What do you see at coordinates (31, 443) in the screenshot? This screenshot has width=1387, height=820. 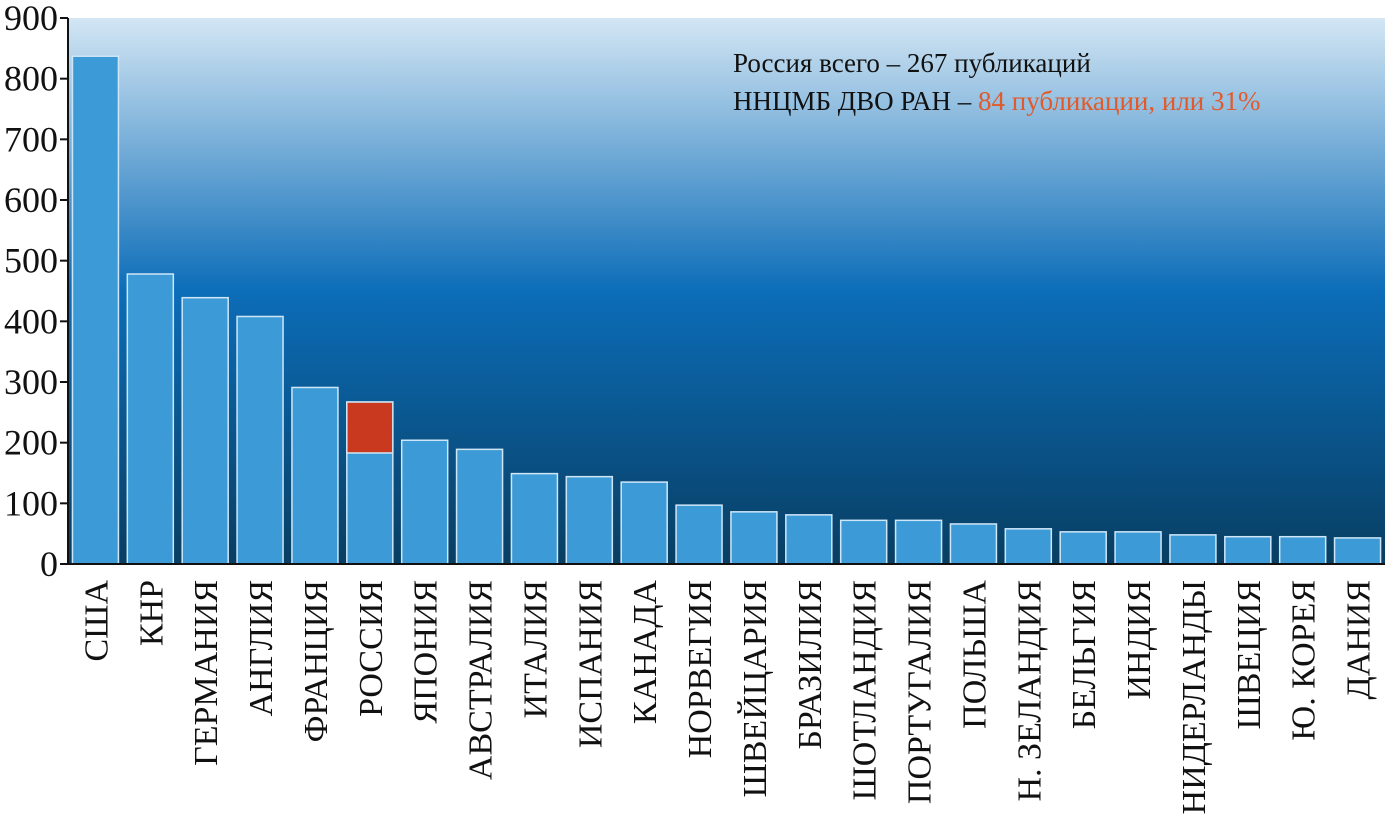 I see `y-tick-label: 200` at bounding box center [31, 443].